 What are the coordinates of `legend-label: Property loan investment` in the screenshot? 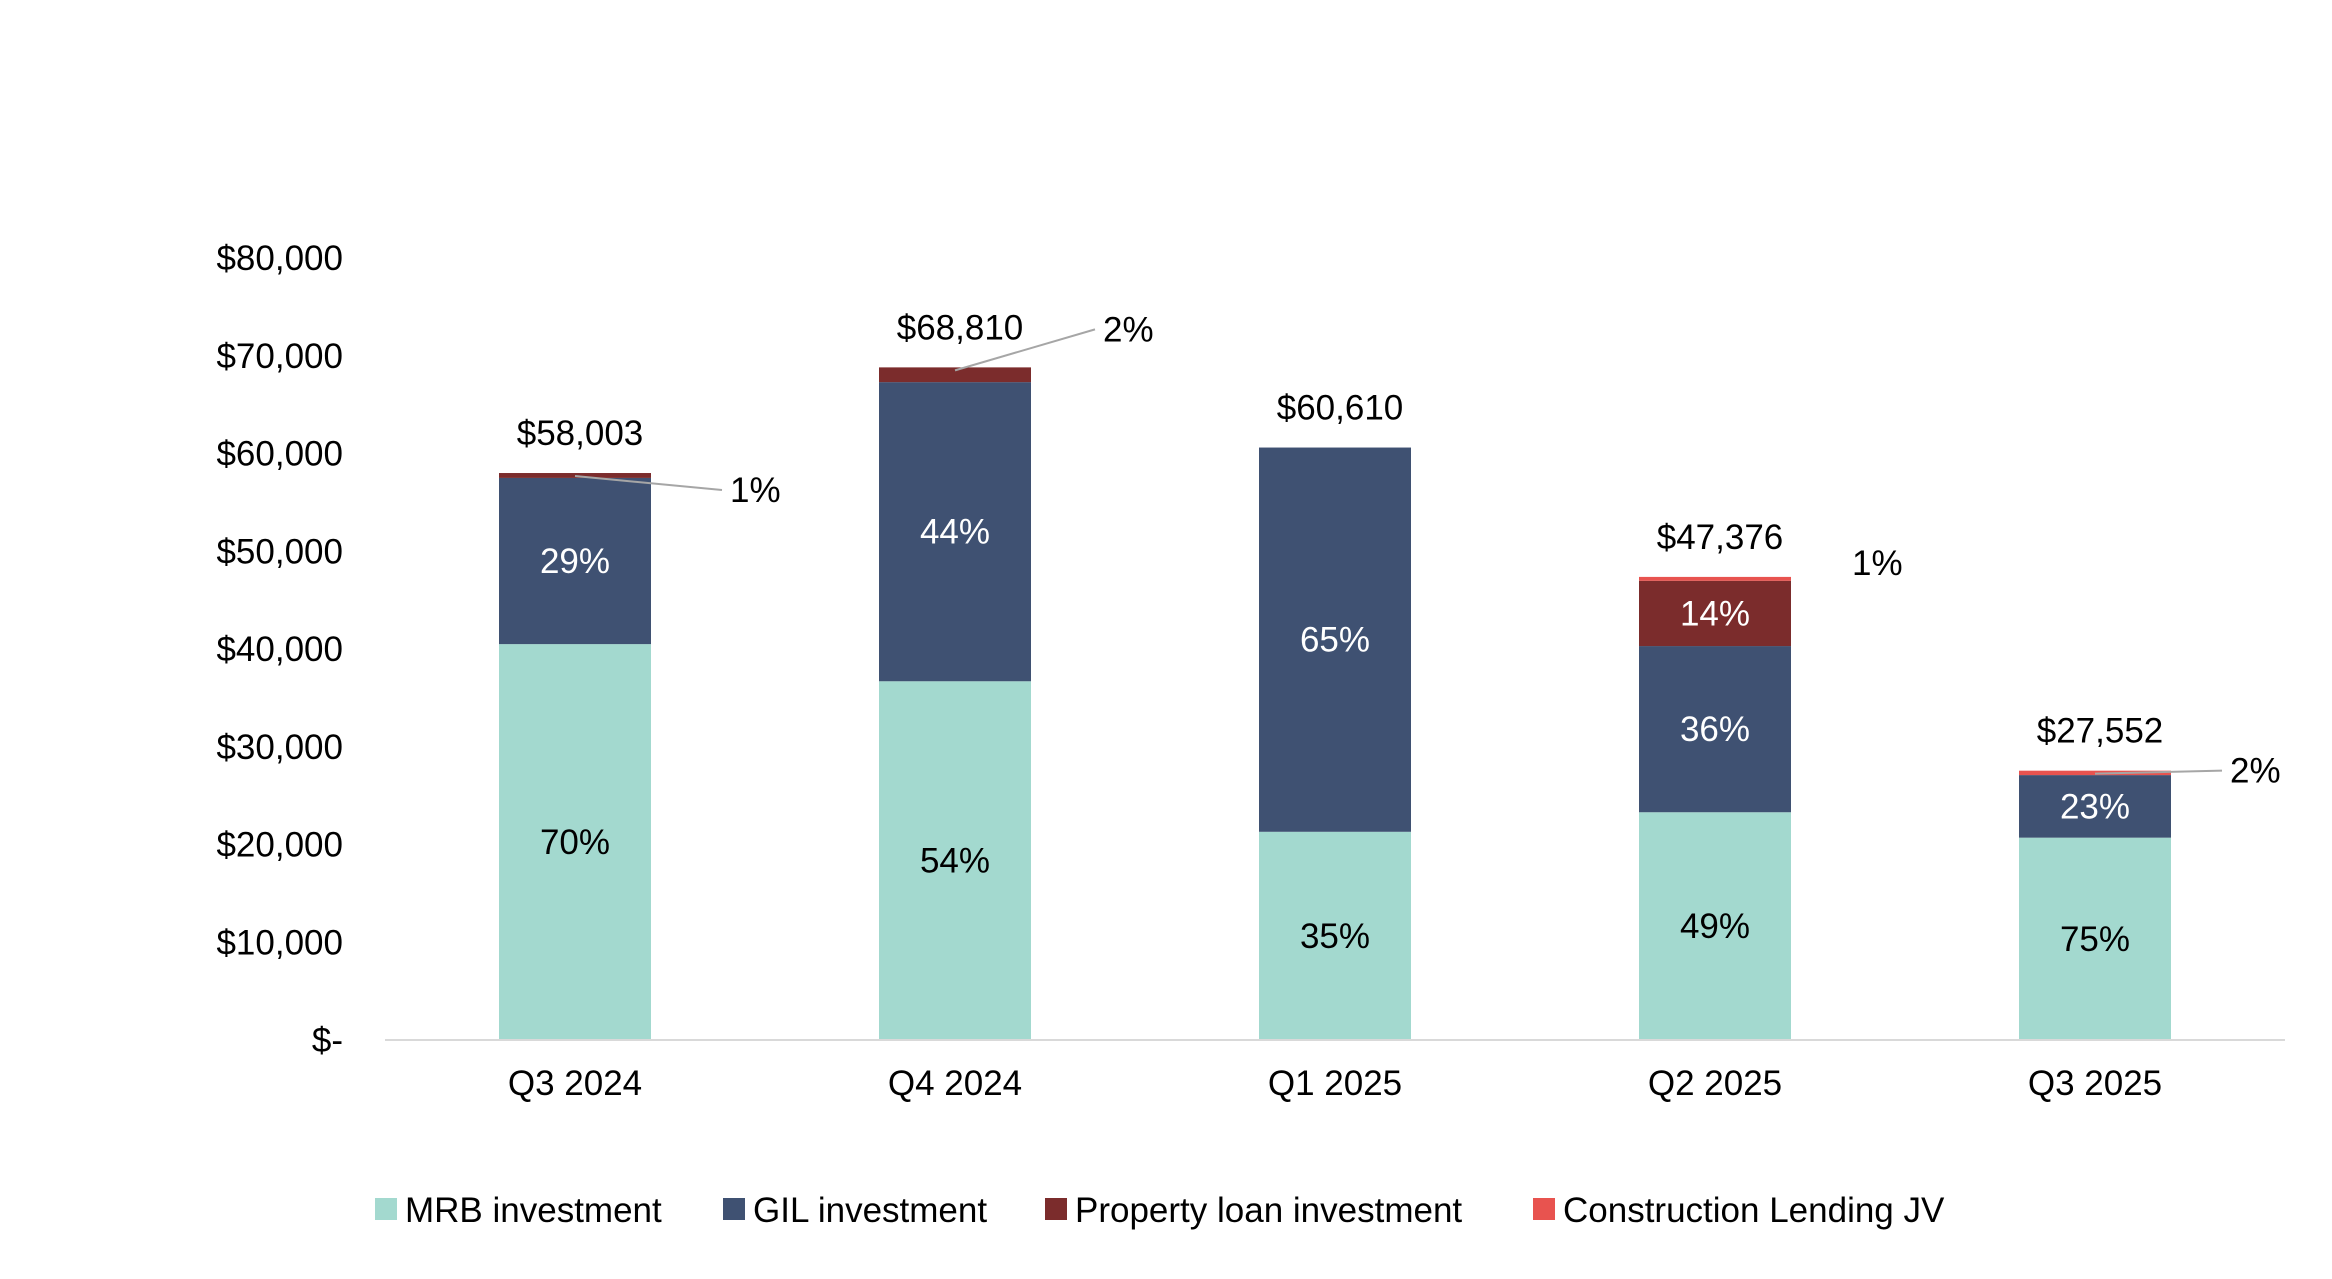 It's located at (1268, 1210).